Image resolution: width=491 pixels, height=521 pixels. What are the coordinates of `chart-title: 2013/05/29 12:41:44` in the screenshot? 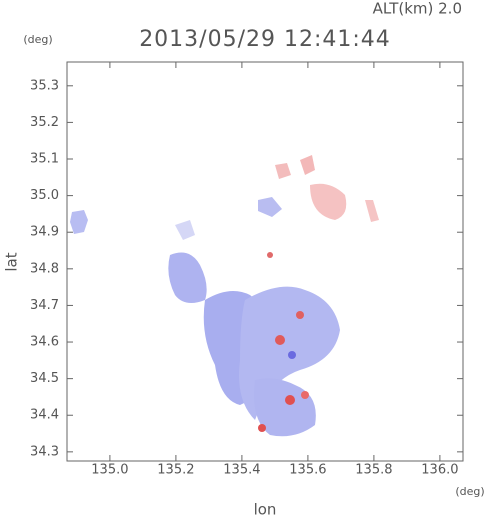 It's located at (265, 39).